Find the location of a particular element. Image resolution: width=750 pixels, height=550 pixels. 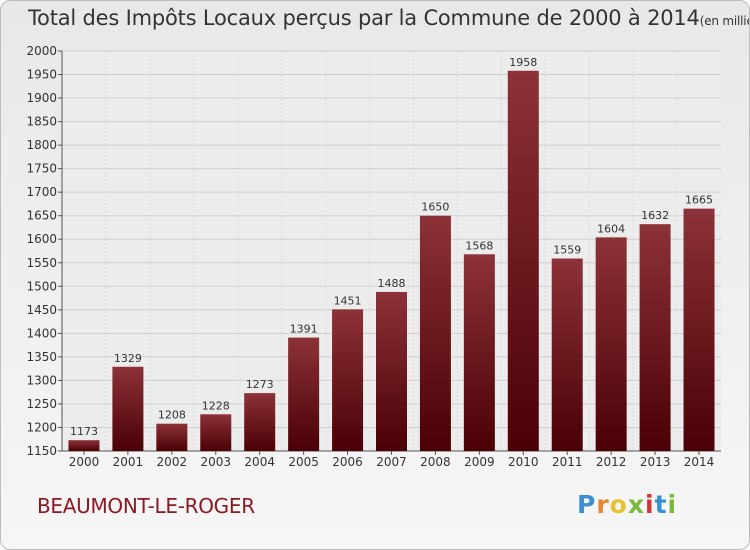

x-tick-label-2007: 2007 is located at coordinates (391, 462).